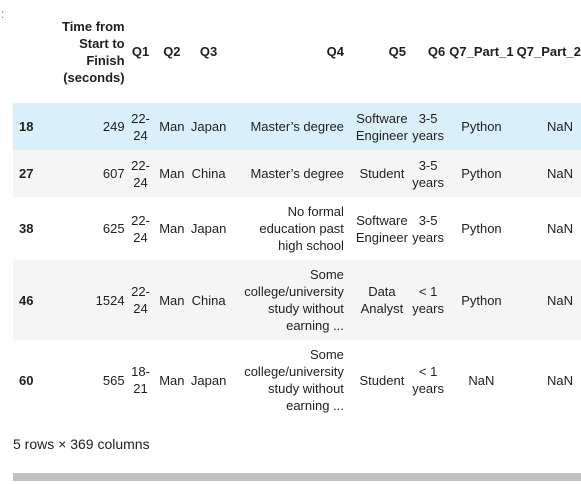 This screenshot has width=581, height=484. I want to click on cell-prompt-mark: :, so click(3, 14).